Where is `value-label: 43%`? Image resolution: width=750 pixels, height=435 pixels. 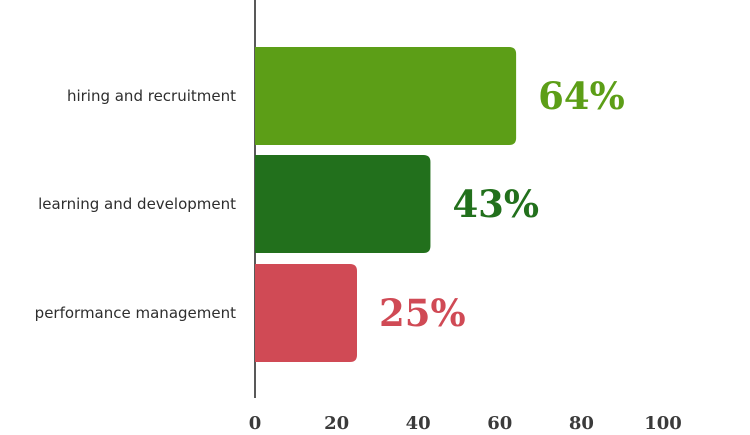
value-label: 43% is located at coordinates (495, 204).